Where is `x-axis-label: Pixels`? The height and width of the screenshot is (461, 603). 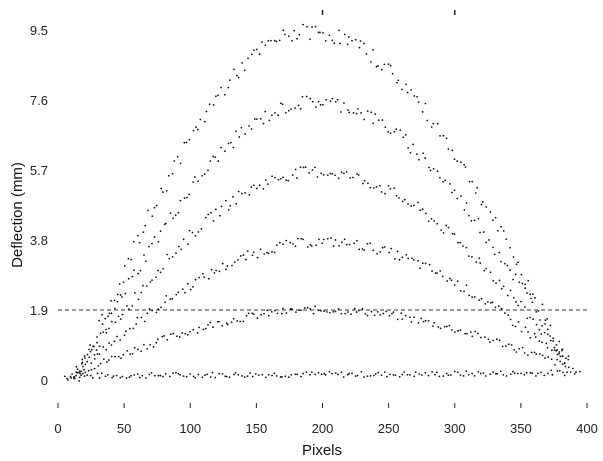 x-axis-label: Pixels is located at coordinates (322, 450).